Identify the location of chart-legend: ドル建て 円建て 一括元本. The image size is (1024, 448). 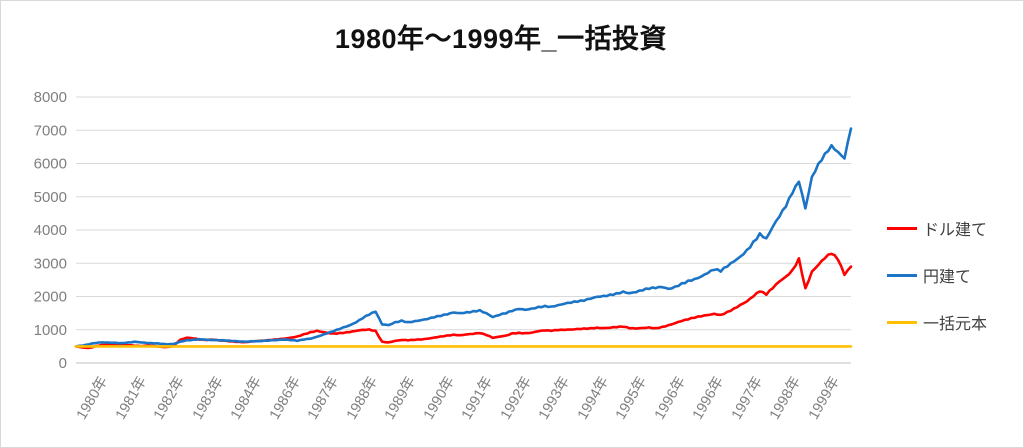
(937, 275).